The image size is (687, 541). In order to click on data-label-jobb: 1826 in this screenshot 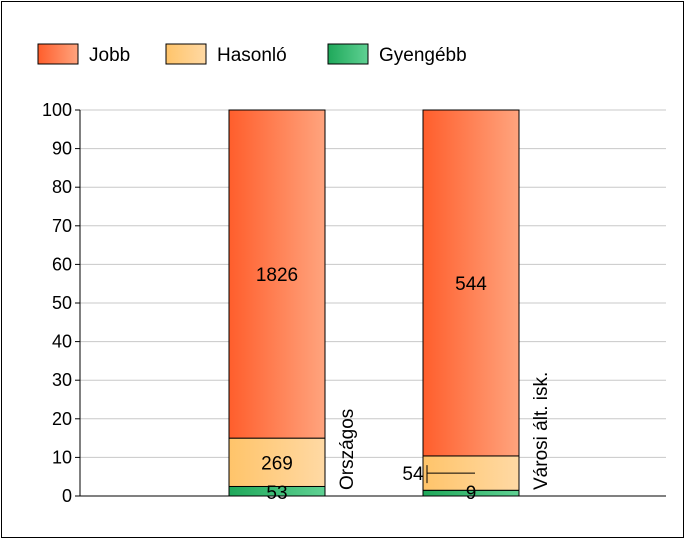, I will do `click(277, 275)`.